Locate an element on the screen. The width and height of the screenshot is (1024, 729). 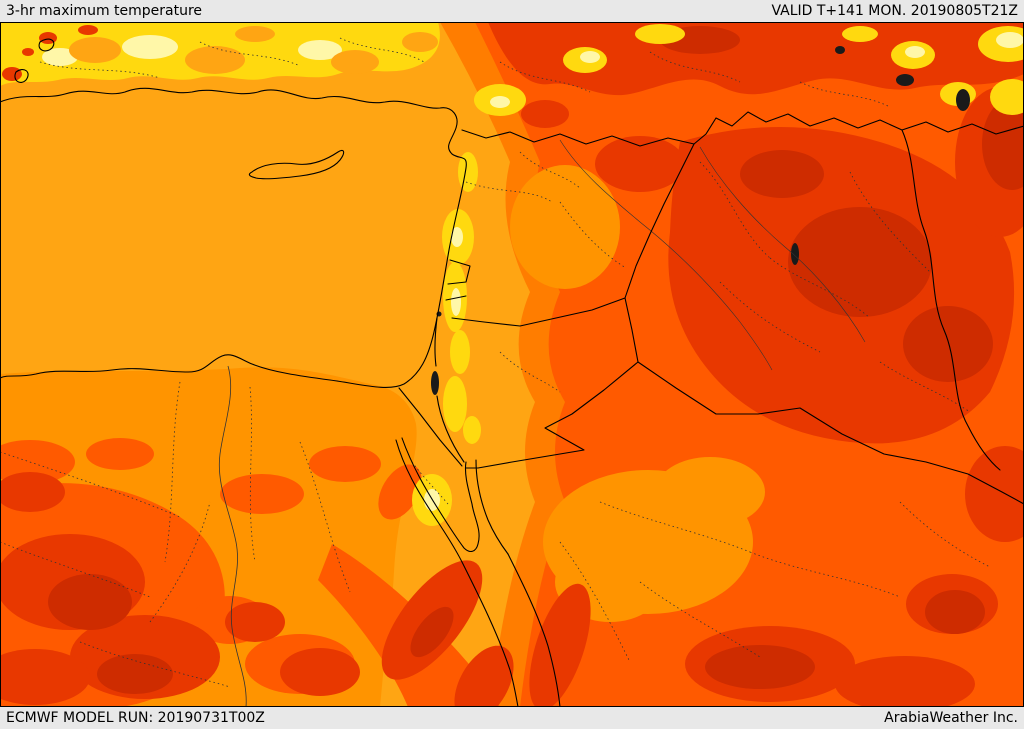
valid-time-label: VALID T+141 MON. 20190805T21Z is located at coordinates (894, 11).